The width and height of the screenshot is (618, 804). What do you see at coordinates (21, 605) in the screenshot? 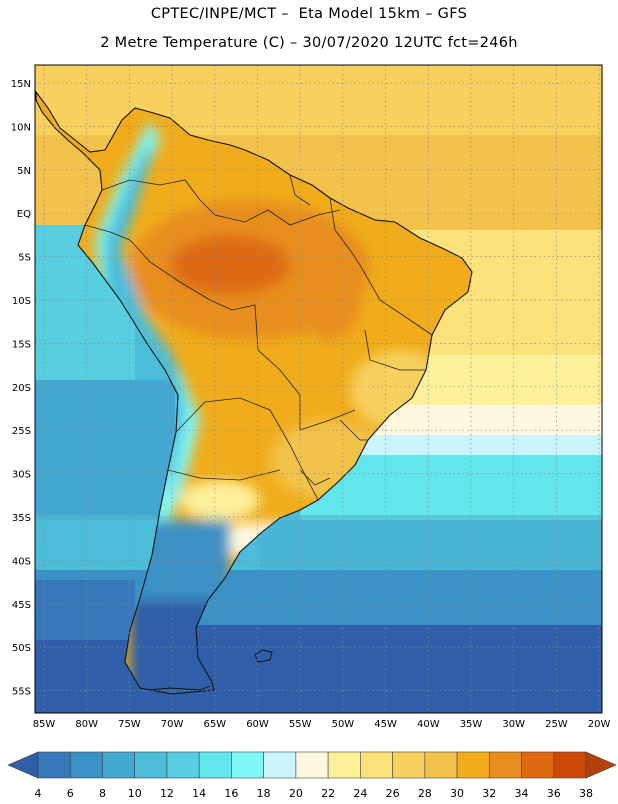
I see `lat-label: 45S` at bounding box center [21, 605].